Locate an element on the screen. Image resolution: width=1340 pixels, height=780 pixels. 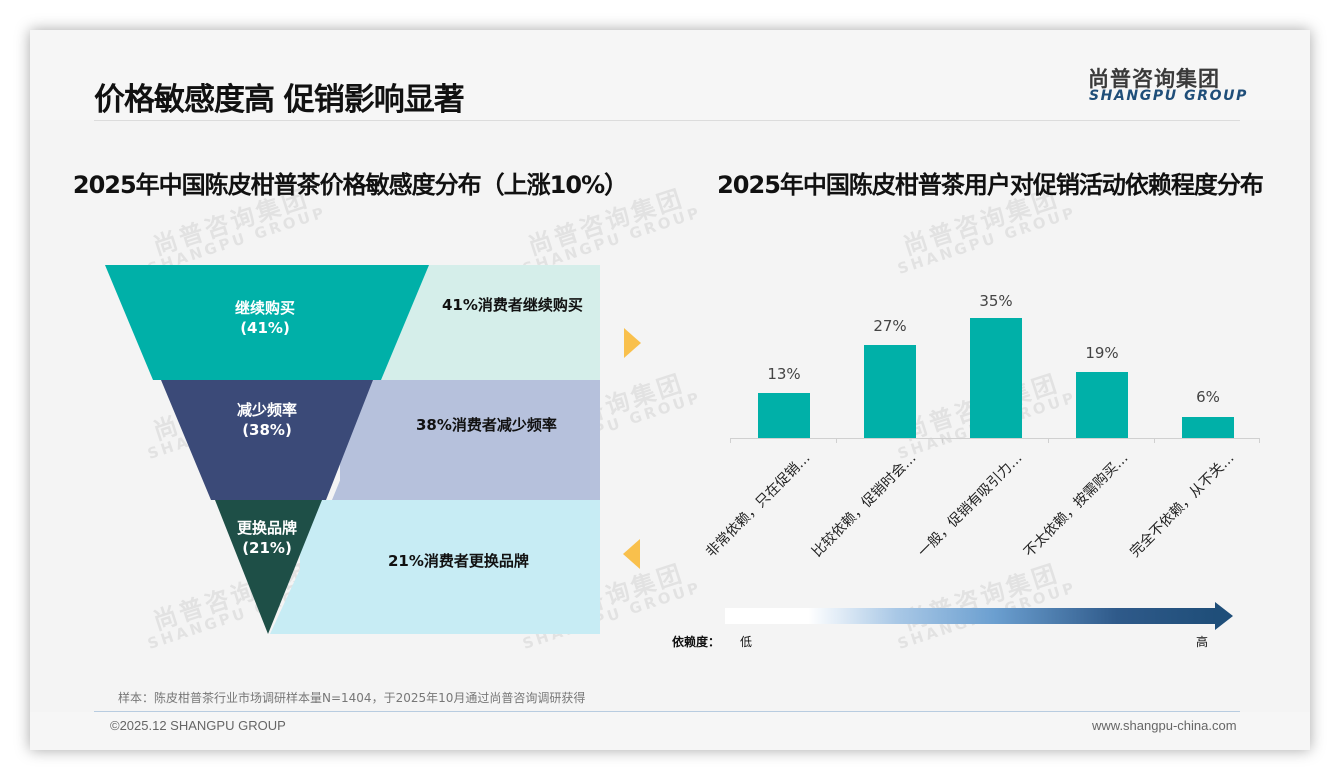
logo-en: SHANGPU GROUP is located at coordinates (1168, 96).